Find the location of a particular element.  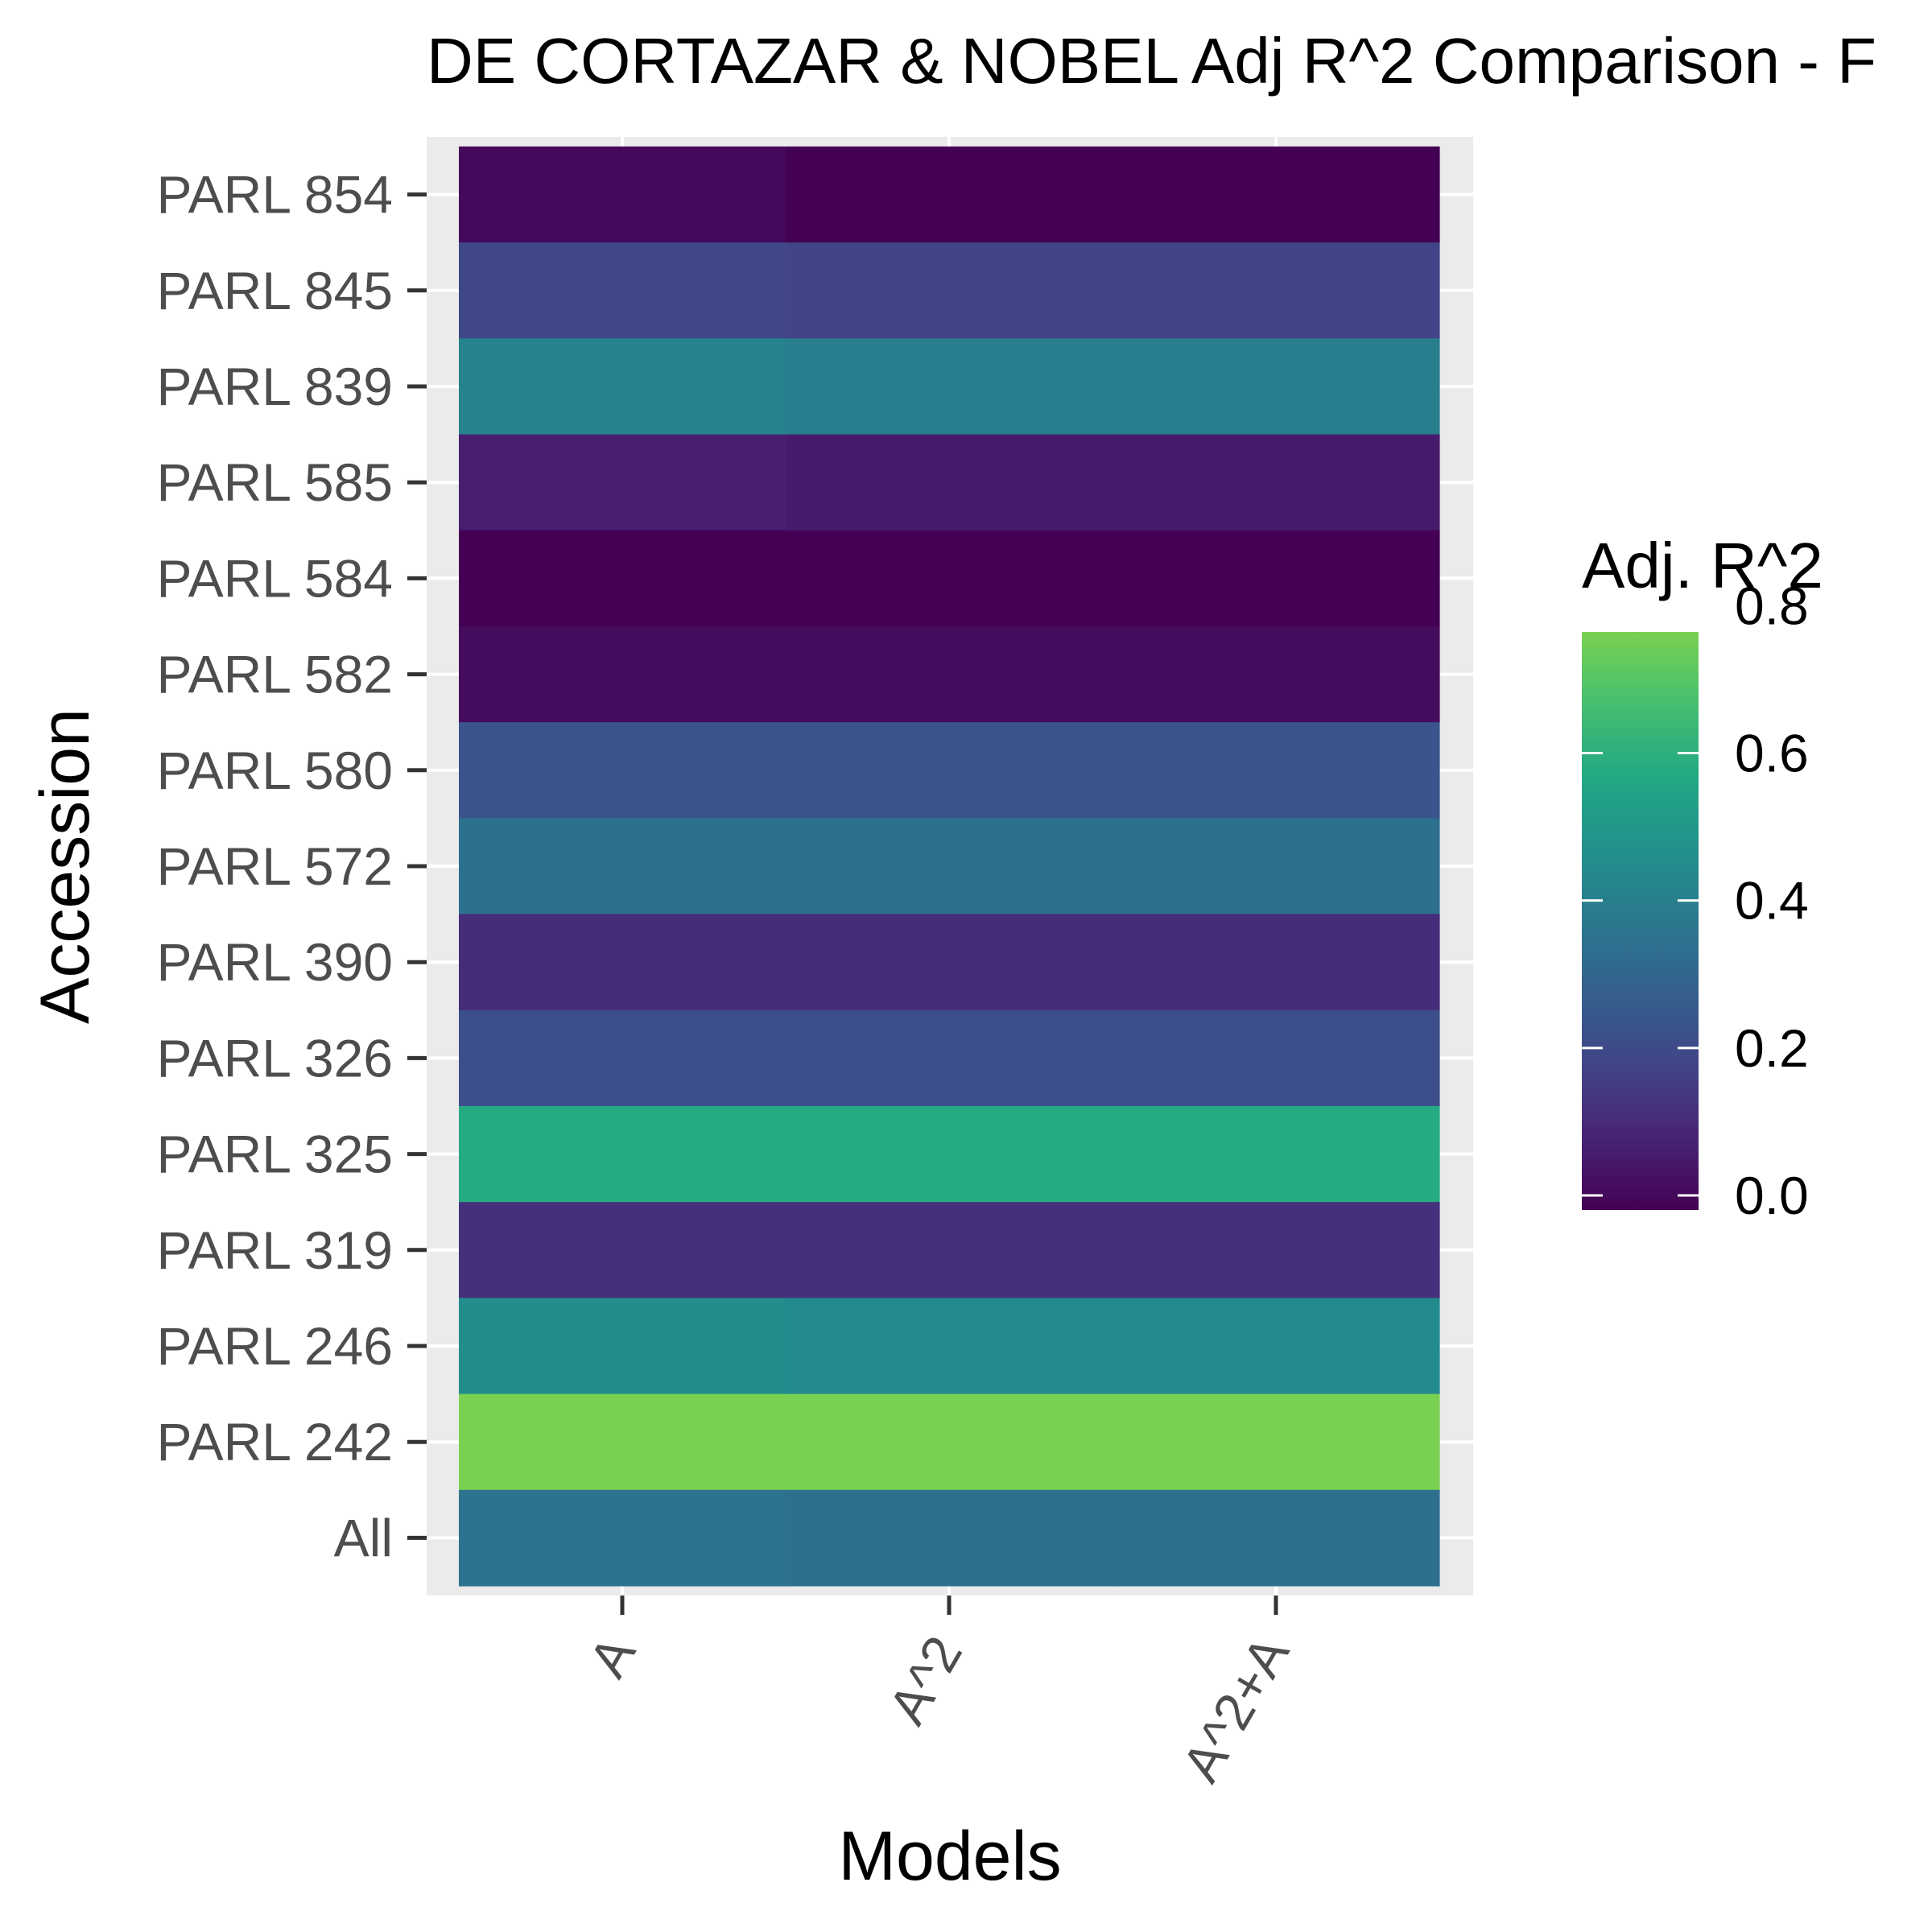

y-axis-title: Accession is located at coordinates (65, 866).